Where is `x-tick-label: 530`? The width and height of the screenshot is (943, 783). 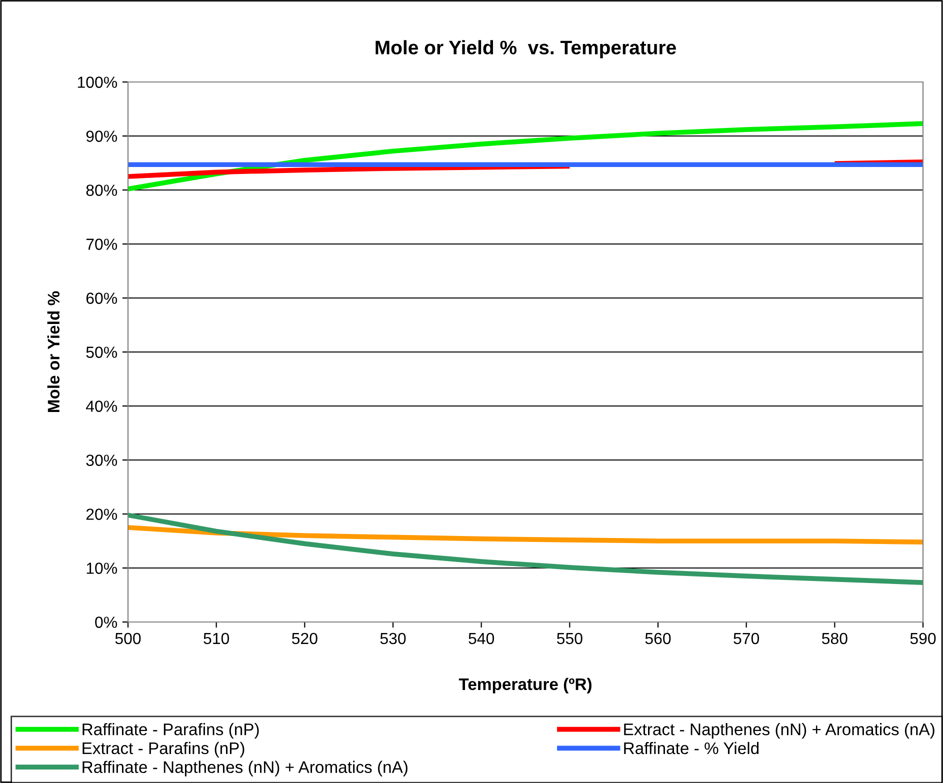
x-tick-label: 530 is located at coordinates (393, 638).